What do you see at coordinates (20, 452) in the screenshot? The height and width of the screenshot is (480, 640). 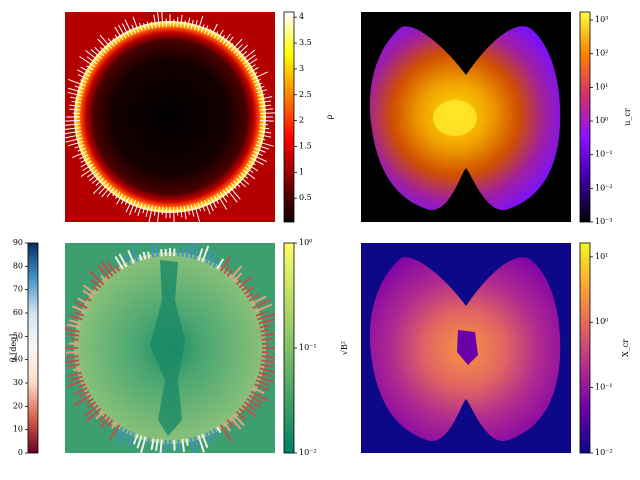 I see `tick-label: 0` at bounding box center [20, 452].